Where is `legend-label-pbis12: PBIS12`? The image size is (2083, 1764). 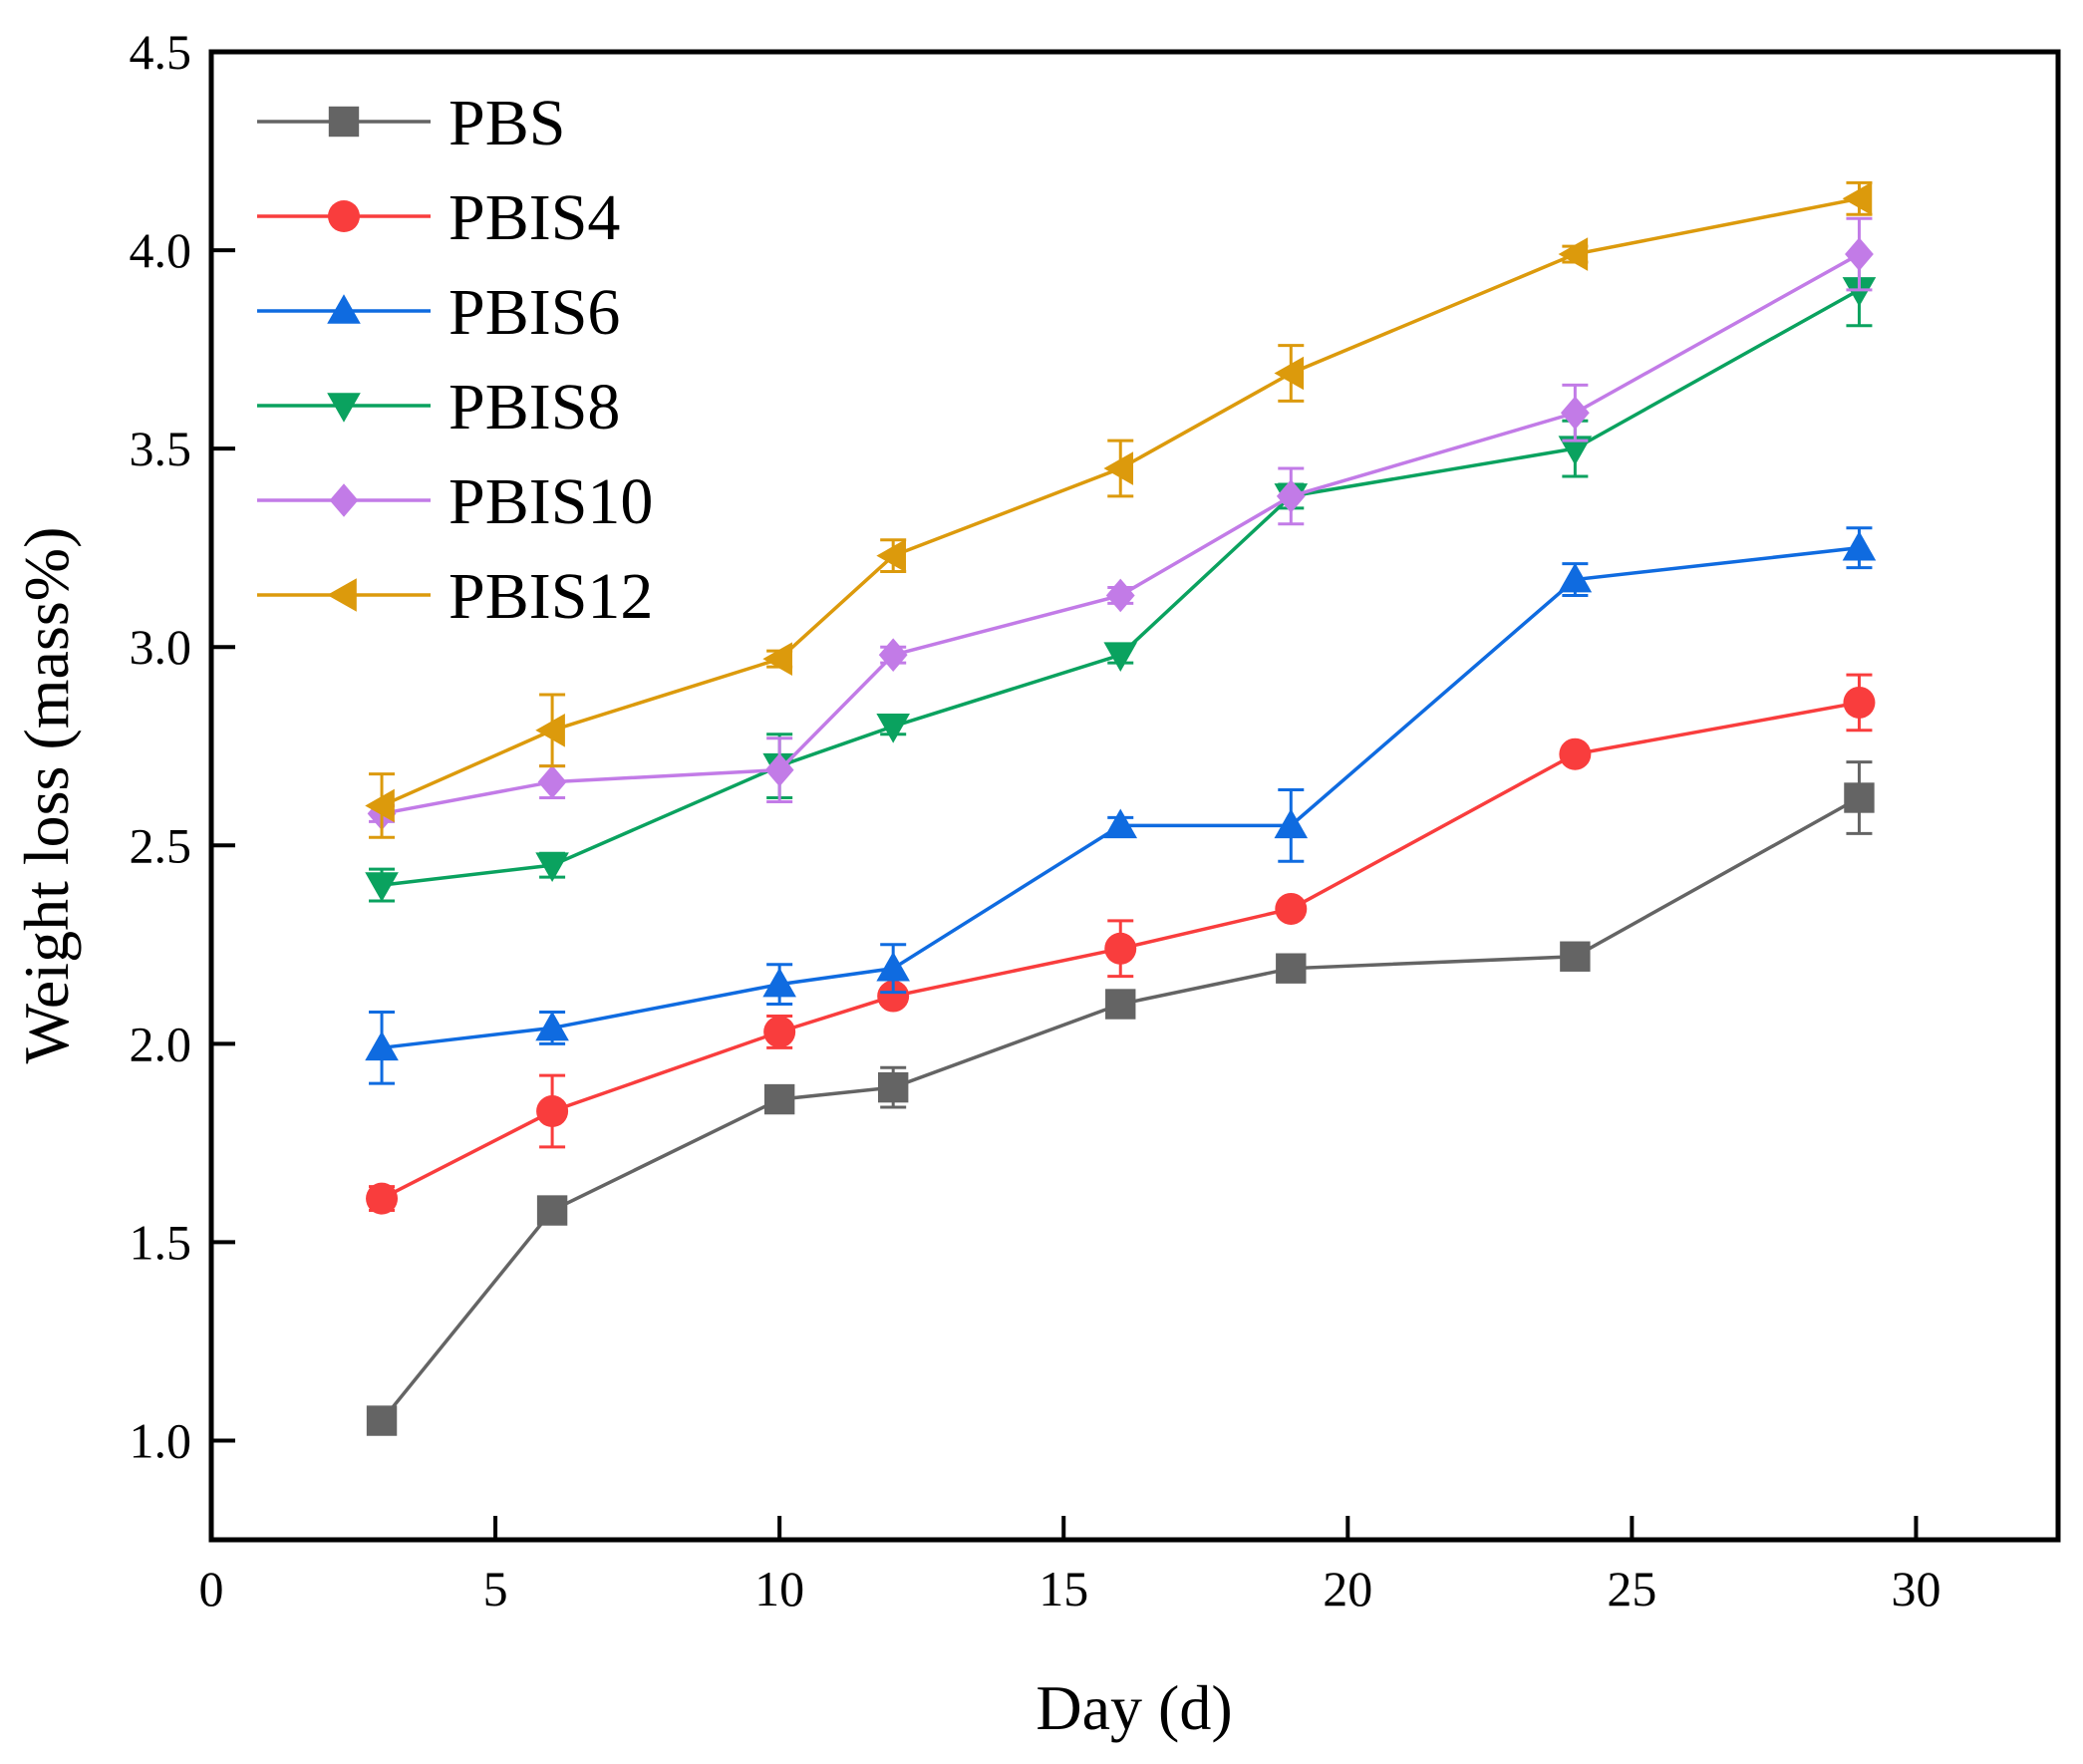 legend-label-pbis12: PBIS12 is located at coordinates (550, 596).